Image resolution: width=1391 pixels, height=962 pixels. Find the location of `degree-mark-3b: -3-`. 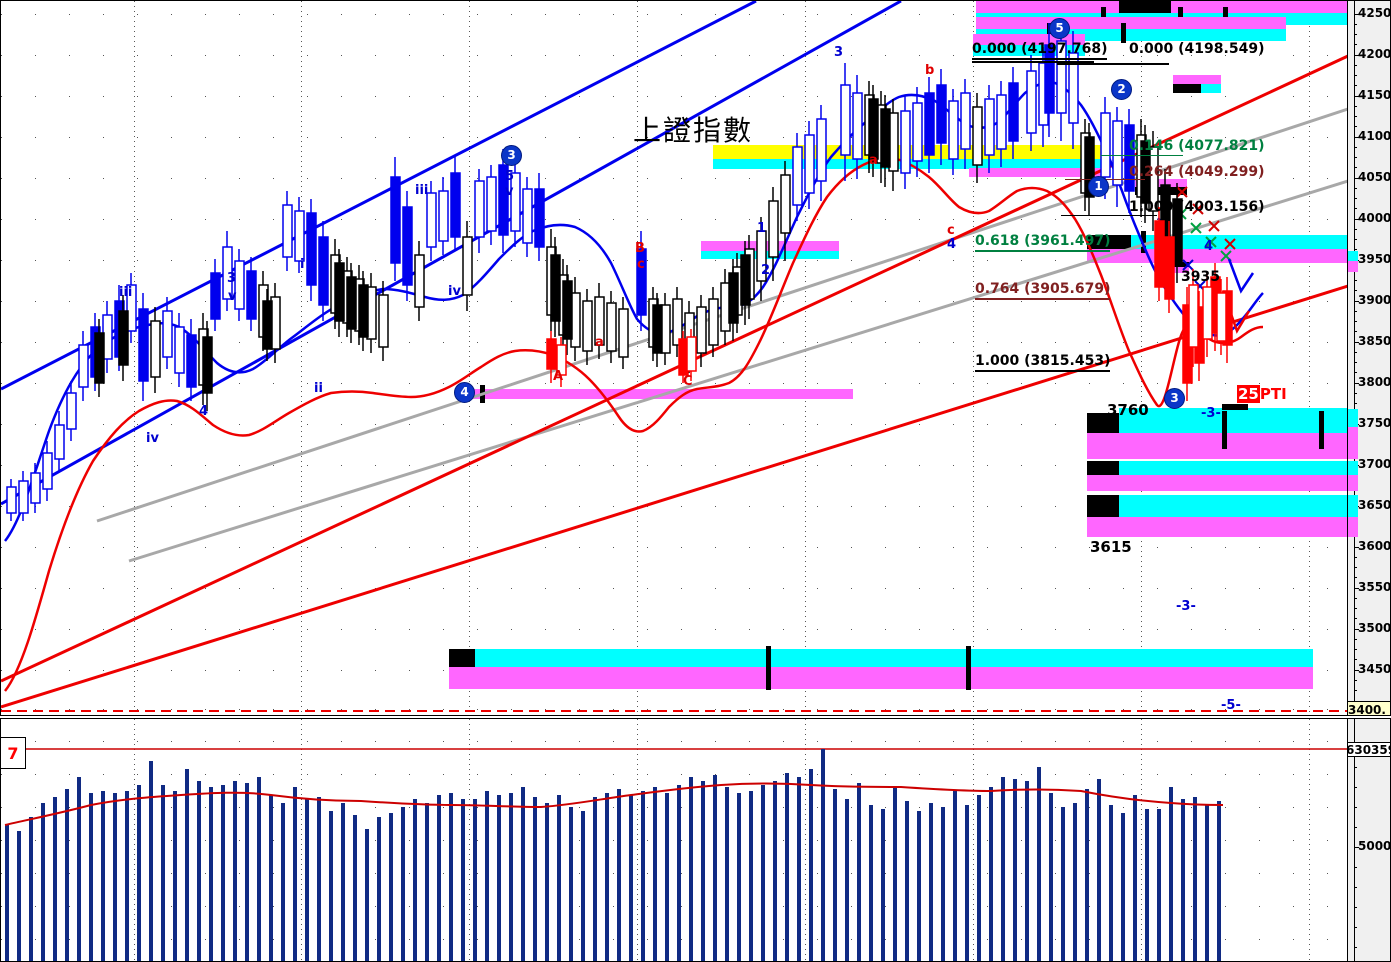

degree-mark-3b: -3- is located at coordinates (1186, 606).